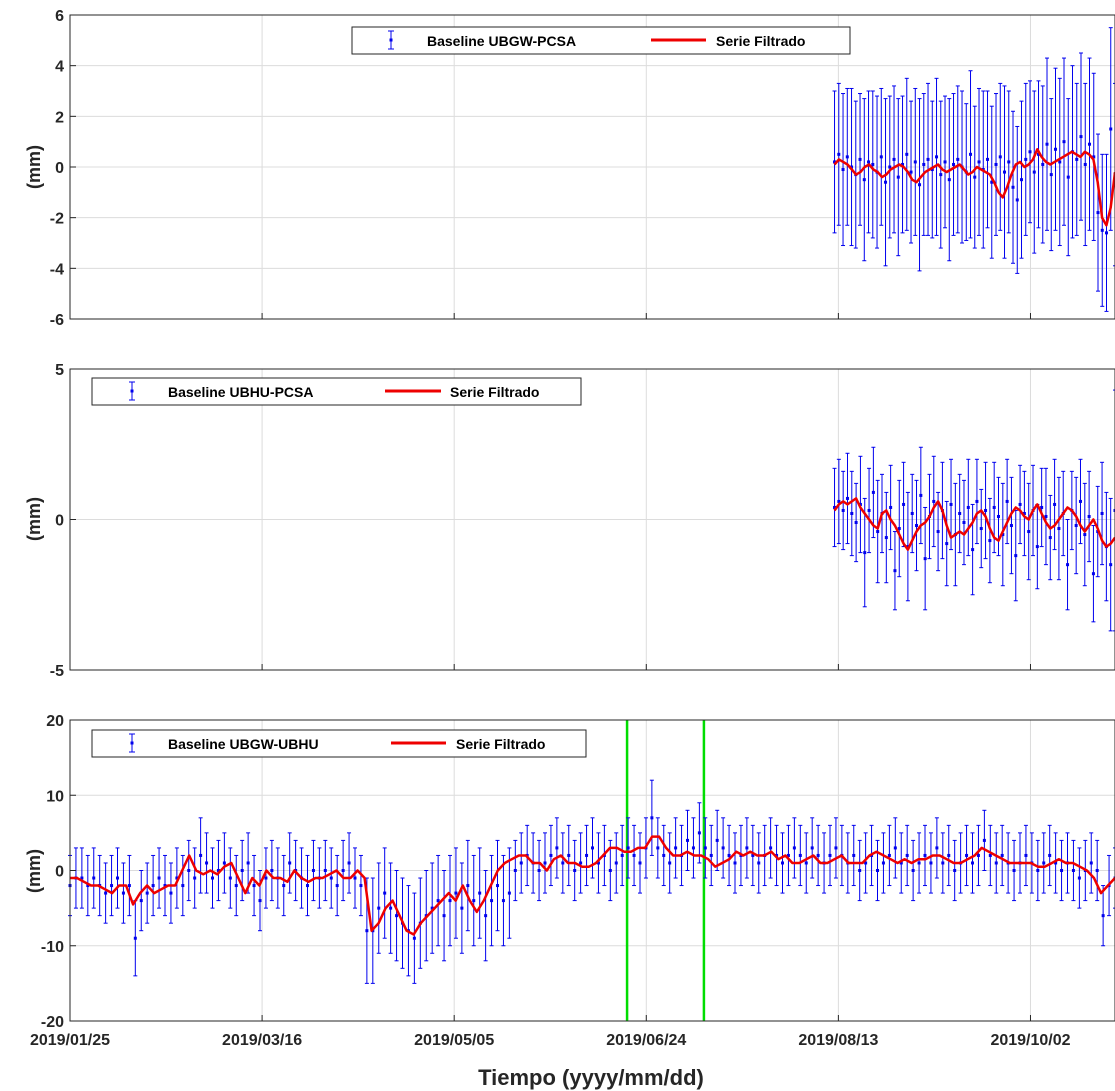  What do you see at coordinates (59, 168) in the screenshot?
I see `y-tick-label: 0` at bounding box center [59, 168].